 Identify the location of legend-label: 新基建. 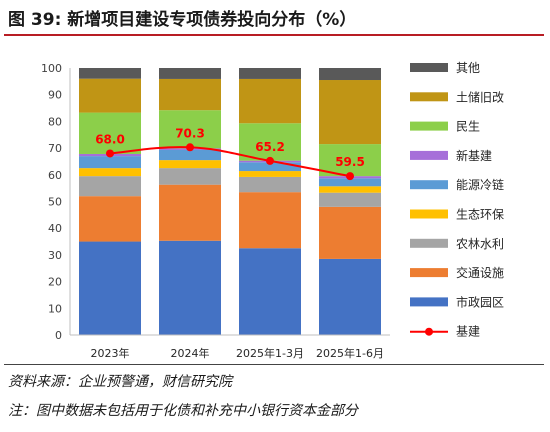
(474, 155).